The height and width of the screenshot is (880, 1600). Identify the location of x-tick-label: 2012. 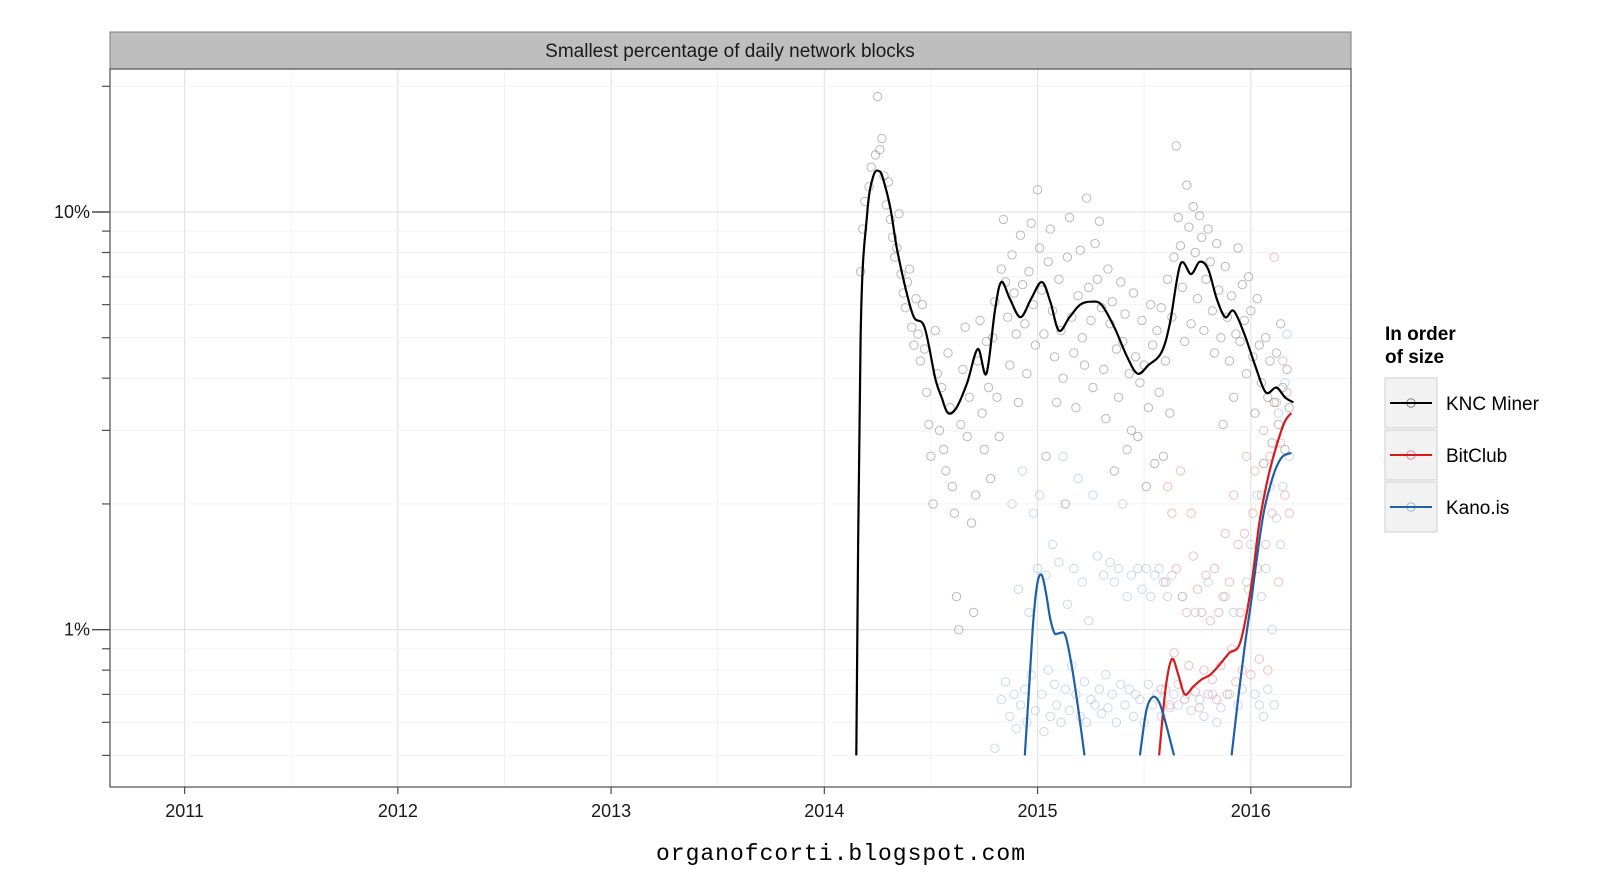
(398, 811).